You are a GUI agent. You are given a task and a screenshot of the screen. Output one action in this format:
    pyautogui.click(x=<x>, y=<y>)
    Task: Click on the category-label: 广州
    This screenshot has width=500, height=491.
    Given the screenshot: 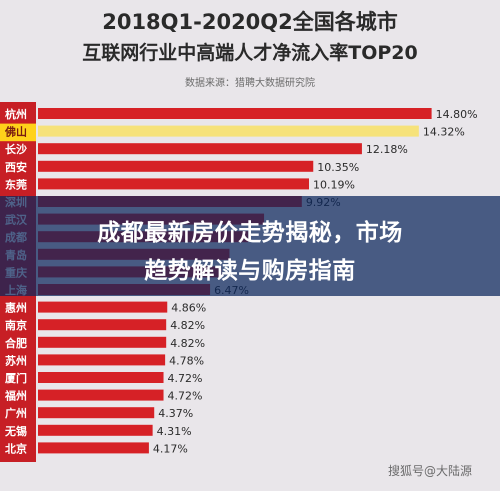 What is the action you would take?
    pyautogui.click(x=16, y=413)
    